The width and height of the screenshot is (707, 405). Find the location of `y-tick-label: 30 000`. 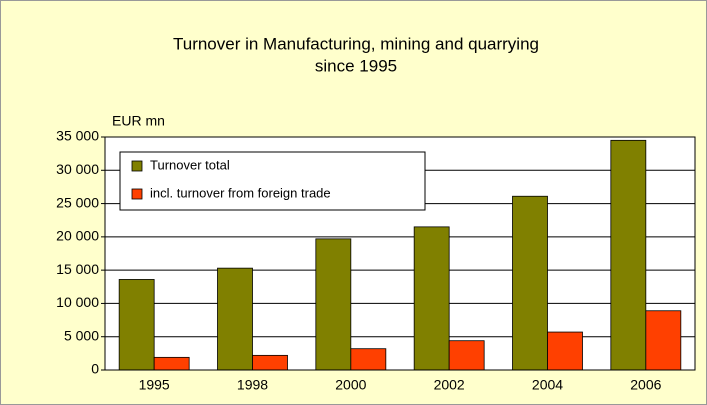

y-tick-label: 30 000 is located at coordinates (77, 169).